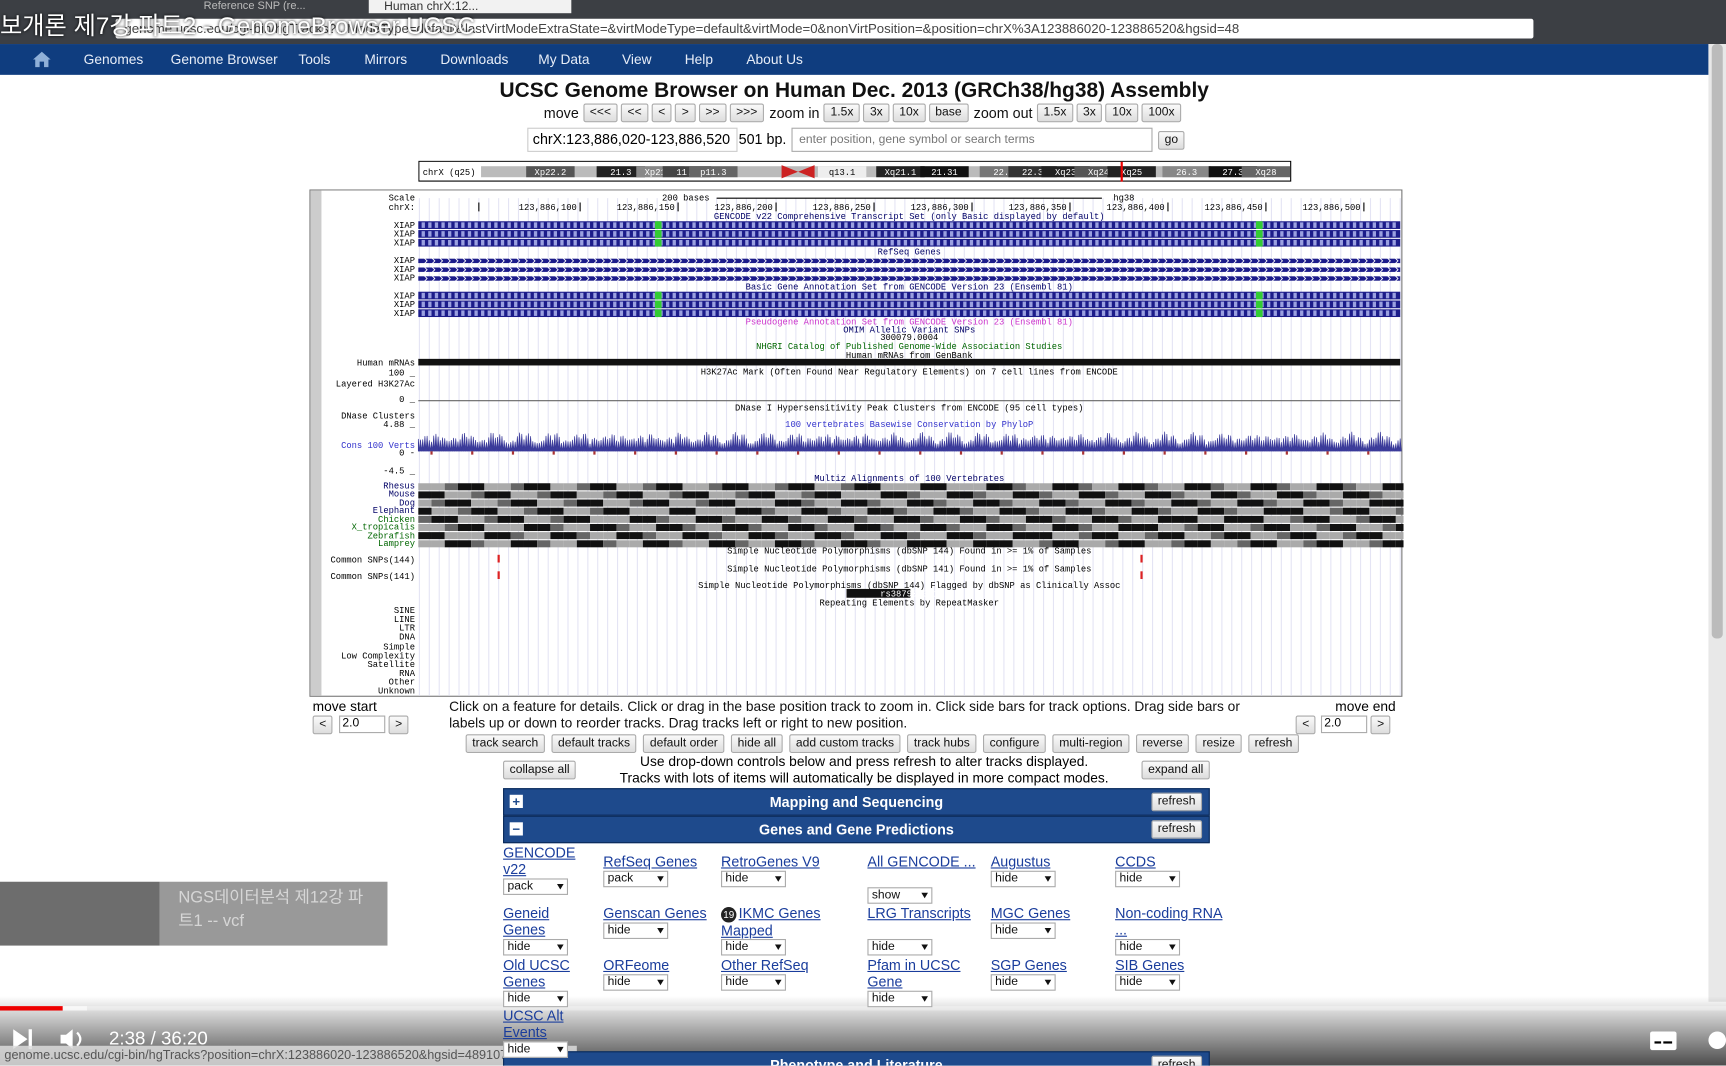  Describe the element at coordinates (224, 59) in the screenshot. I see `nav-item: Genome Browser` at that location.